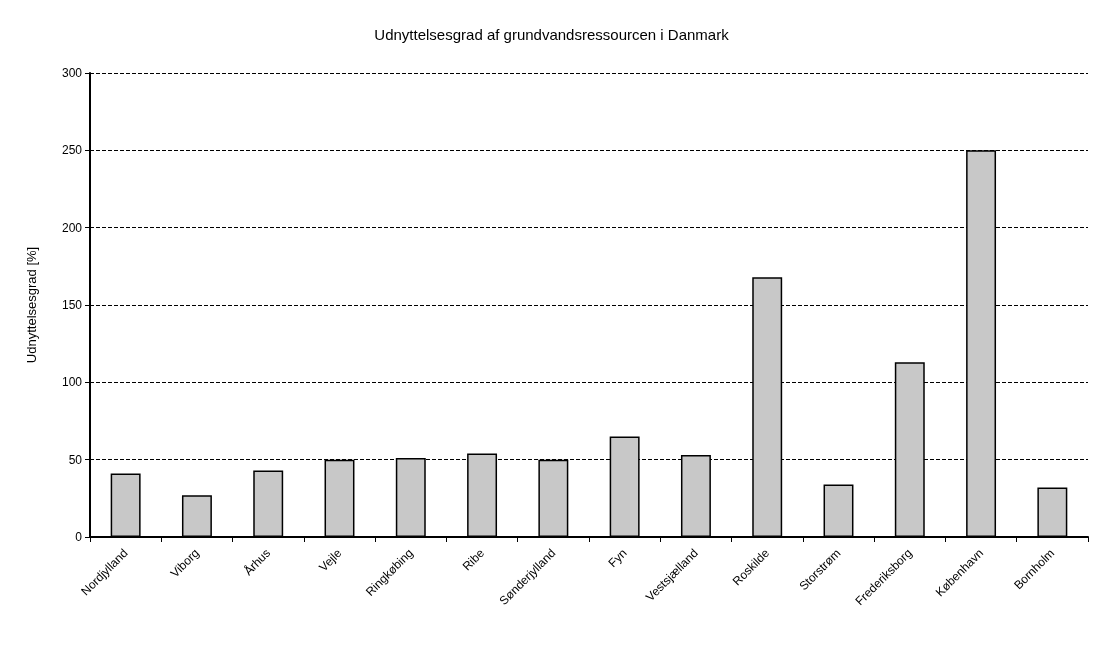  I want to click on y-tick-label: 150, so click(72, 305).